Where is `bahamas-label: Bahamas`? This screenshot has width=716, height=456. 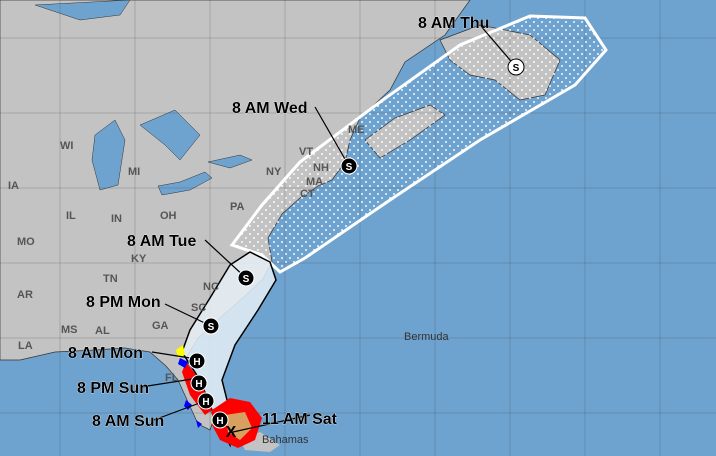
bahamas-label: Bahamas is located at coordinates (285, 440).